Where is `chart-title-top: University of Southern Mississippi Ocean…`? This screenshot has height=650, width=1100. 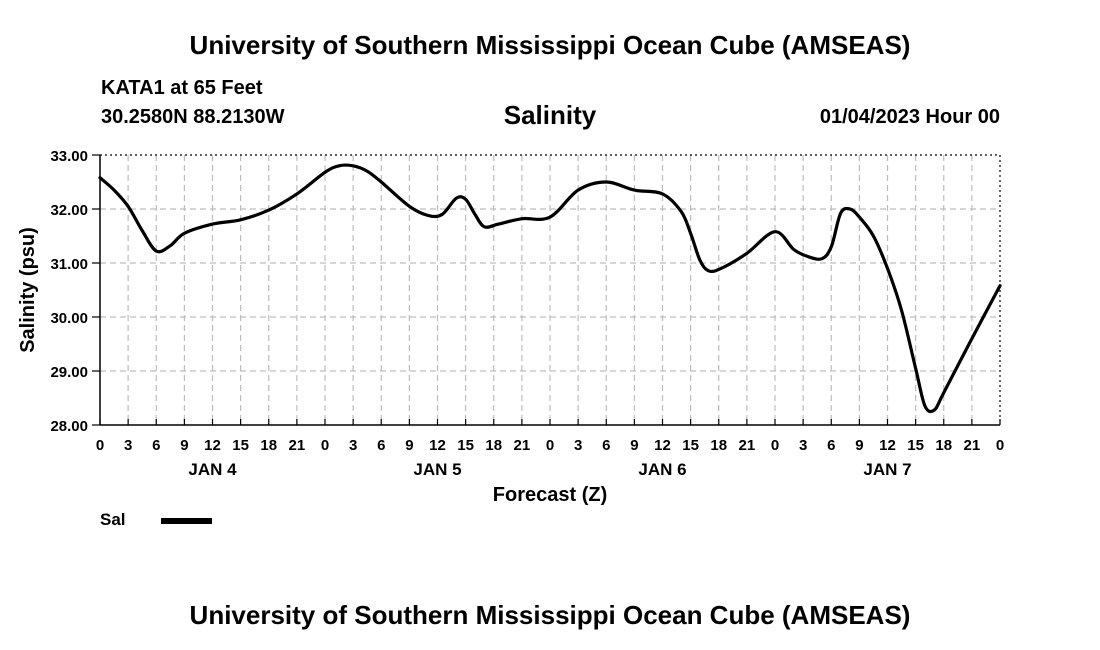
chart-title-top: University of Southern Mississippi Ocean… is located at coordinates (550, 45).